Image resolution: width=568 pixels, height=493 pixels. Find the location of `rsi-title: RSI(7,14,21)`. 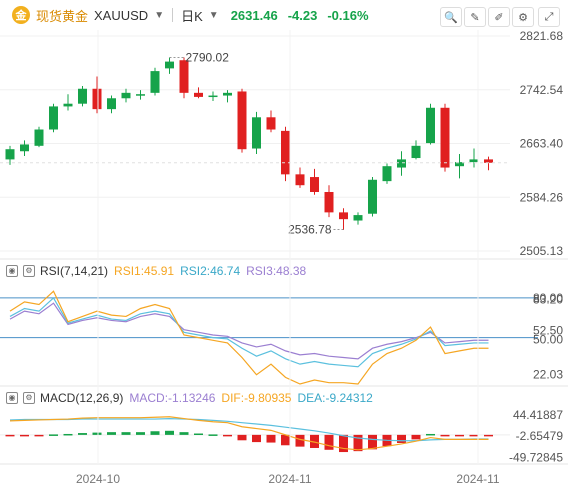

rsi-title: RSI(7,14,21) is located at coordinates (74, 271).